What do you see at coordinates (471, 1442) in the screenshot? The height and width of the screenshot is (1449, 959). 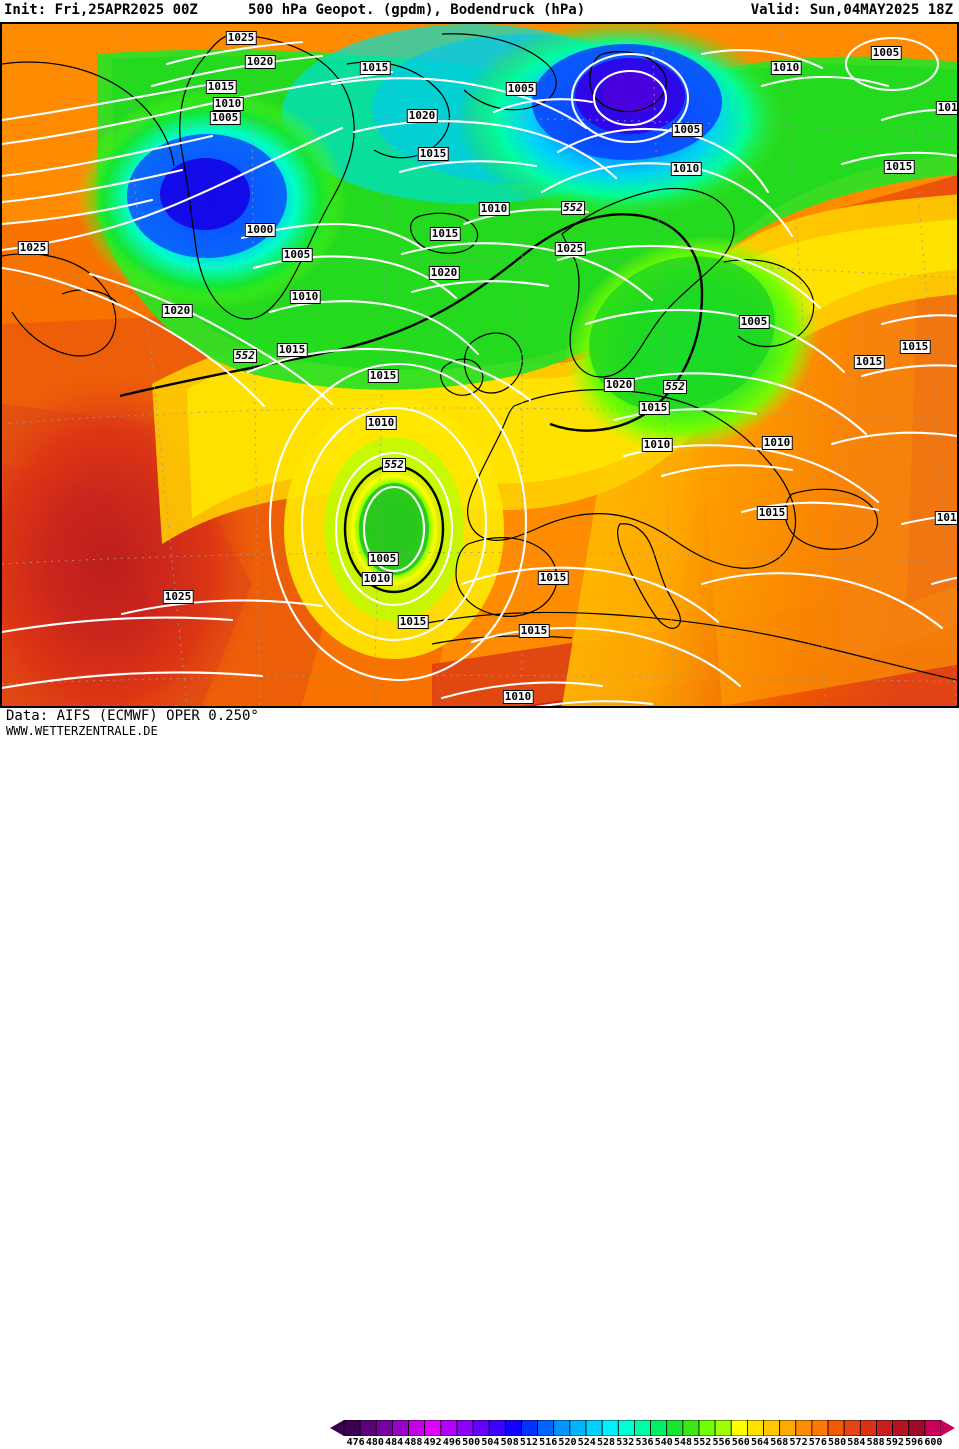 I see `colorbar-tick: 500` at bounding box center [471, 1442].